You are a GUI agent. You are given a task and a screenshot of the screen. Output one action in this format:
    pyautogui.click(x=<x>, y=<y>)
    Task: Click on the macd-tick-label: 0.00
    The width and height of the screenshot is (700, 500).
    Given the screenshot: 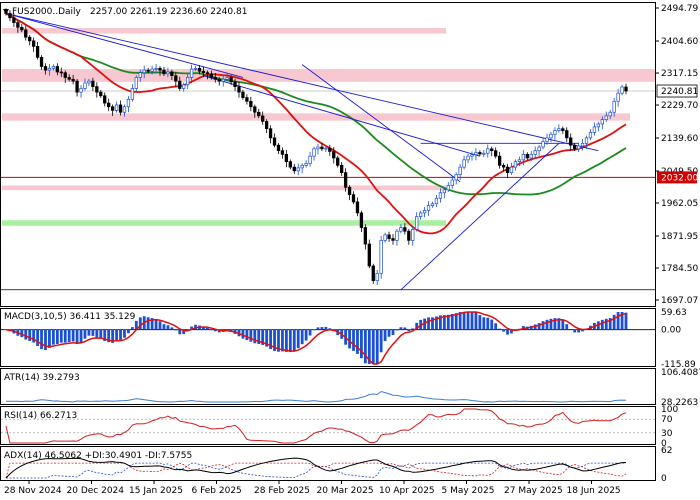 What is the action you would take?
    pyautogui.click(x=671, y=331)
    